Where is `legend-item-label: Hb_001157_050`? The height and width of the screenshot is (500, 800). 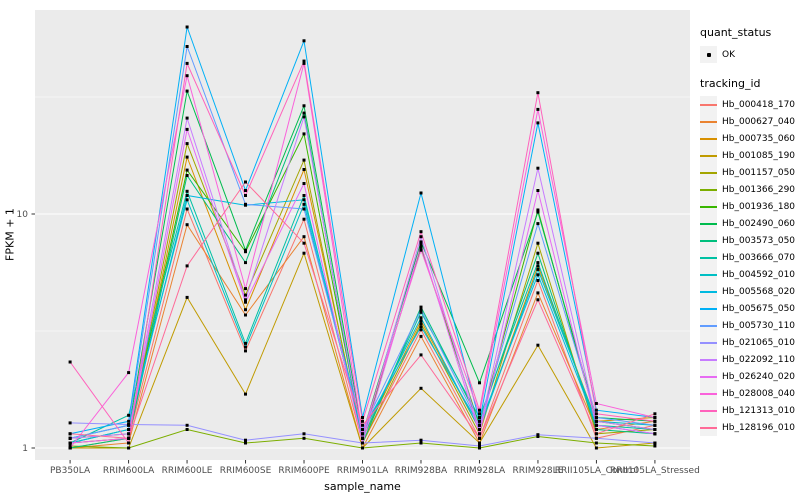
legend-item-label: Hb_001157_050 is located at coordinates (759, 172).